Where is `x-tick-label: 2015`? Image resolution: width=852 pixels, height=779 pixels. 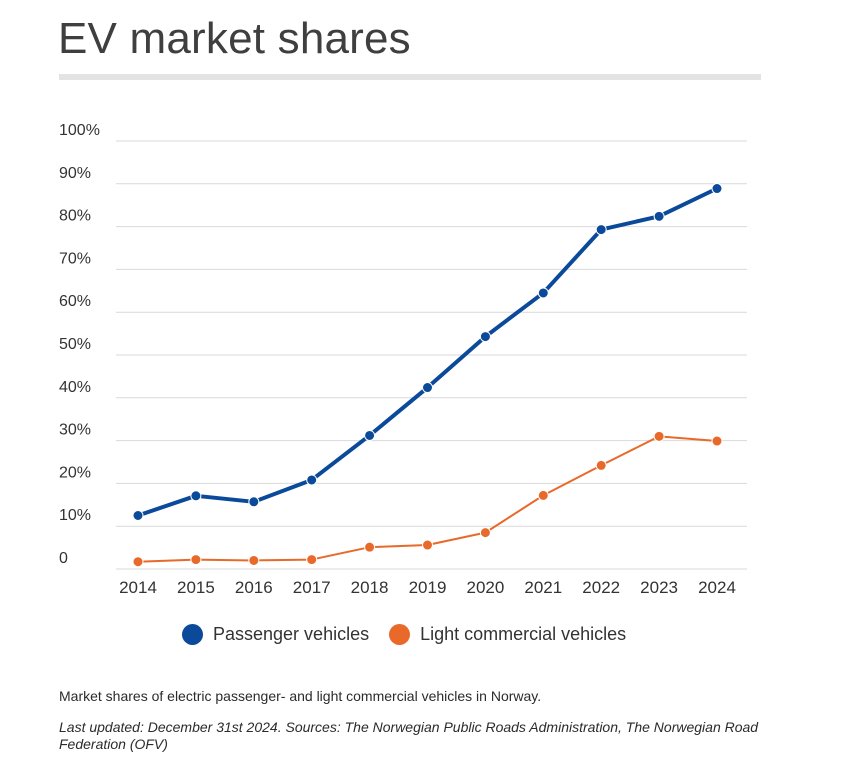
x-tick-label: 2015 is located at coordinates (196, 587).